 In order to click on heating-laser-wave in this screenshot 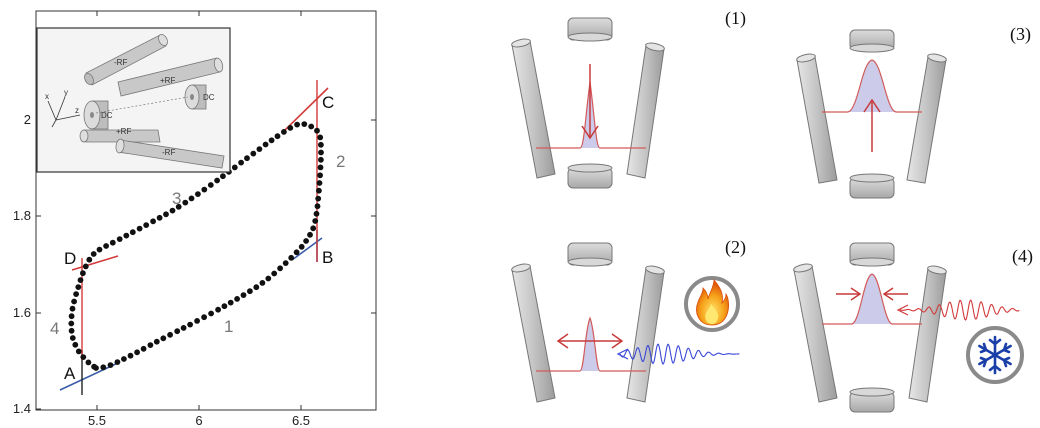, I will do `click(678, 354)`.